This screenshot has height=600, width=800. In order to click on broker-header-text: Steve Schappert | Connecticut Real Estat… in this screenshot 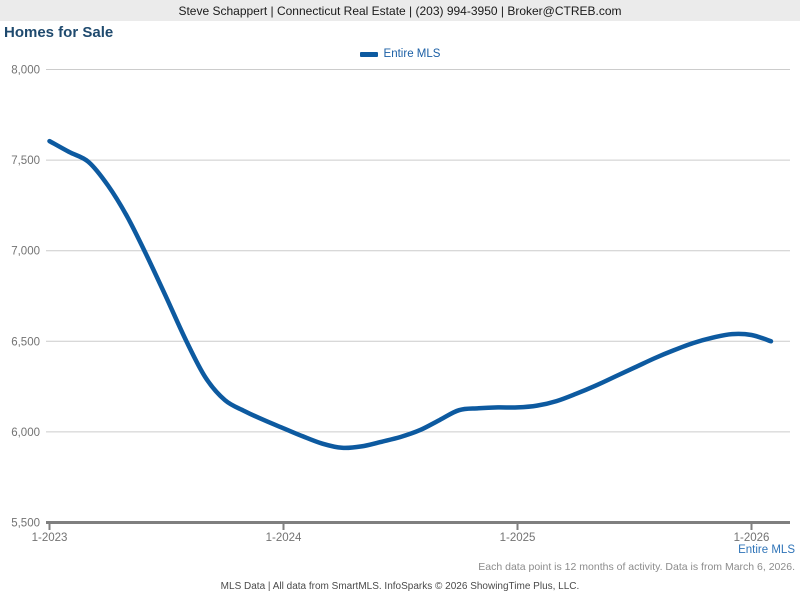, I will do `click(400, 10)`.